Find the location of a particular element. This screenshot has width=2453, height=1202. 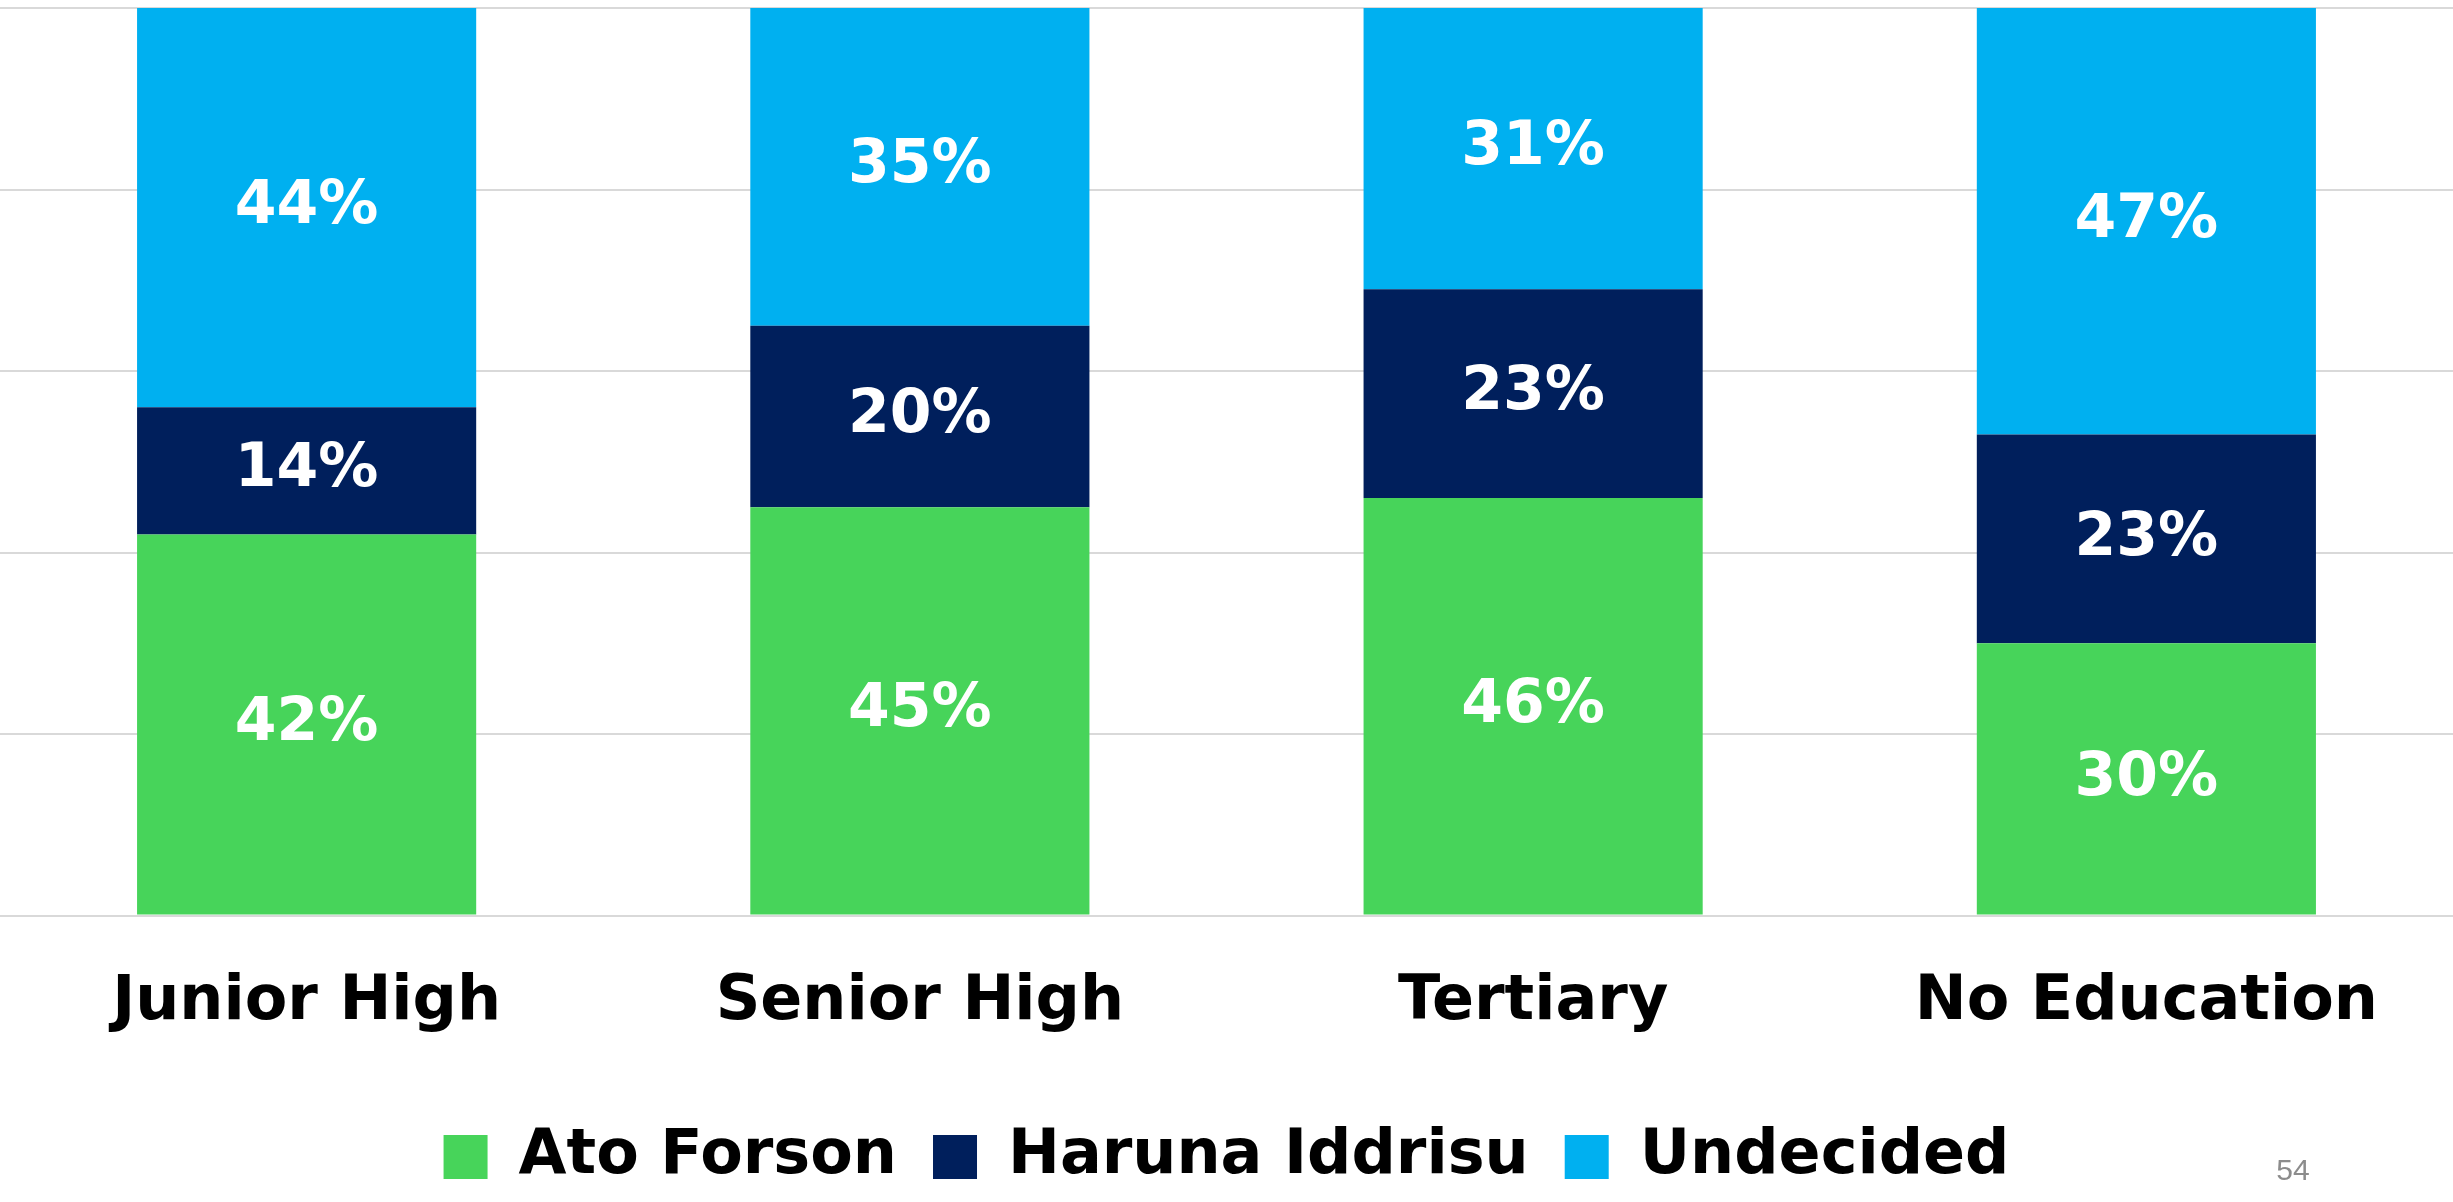

x-tick-label: Tertiary is located at coordinates (1533, 997).